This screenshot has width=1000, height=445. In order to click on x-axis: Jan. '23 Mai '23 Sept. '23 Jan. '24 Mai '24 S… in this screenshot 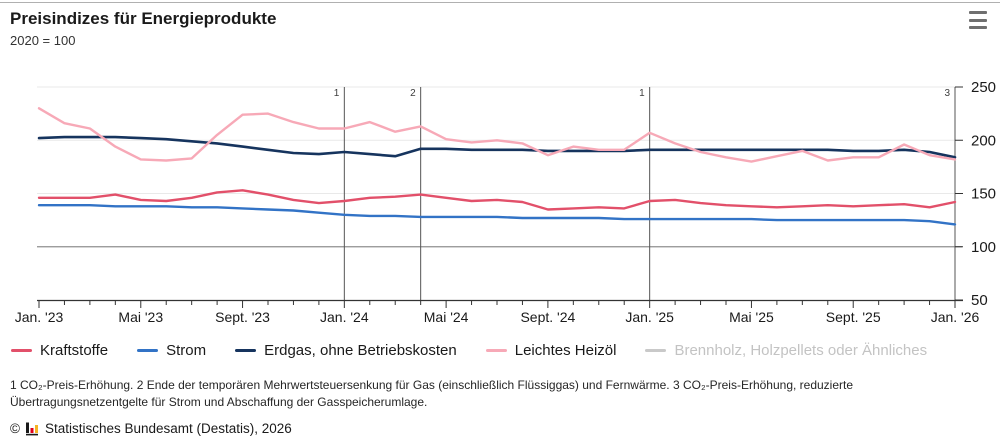, I will do `click(497, 312)`.